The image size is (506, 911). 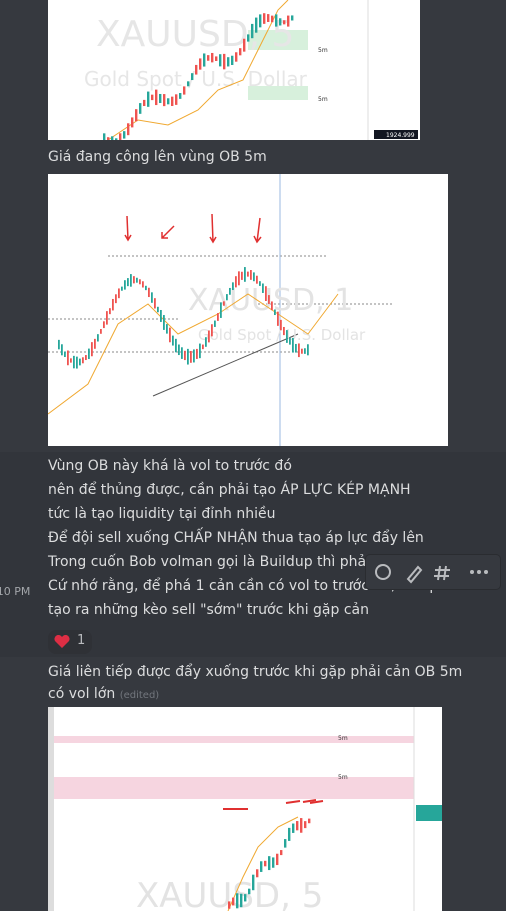 What do you see at coordinates (282, 335) in the screenshot?
I see `watermark-subtitle: Gold Spot / U.S. Dollar` at bounding box center [282, 335].